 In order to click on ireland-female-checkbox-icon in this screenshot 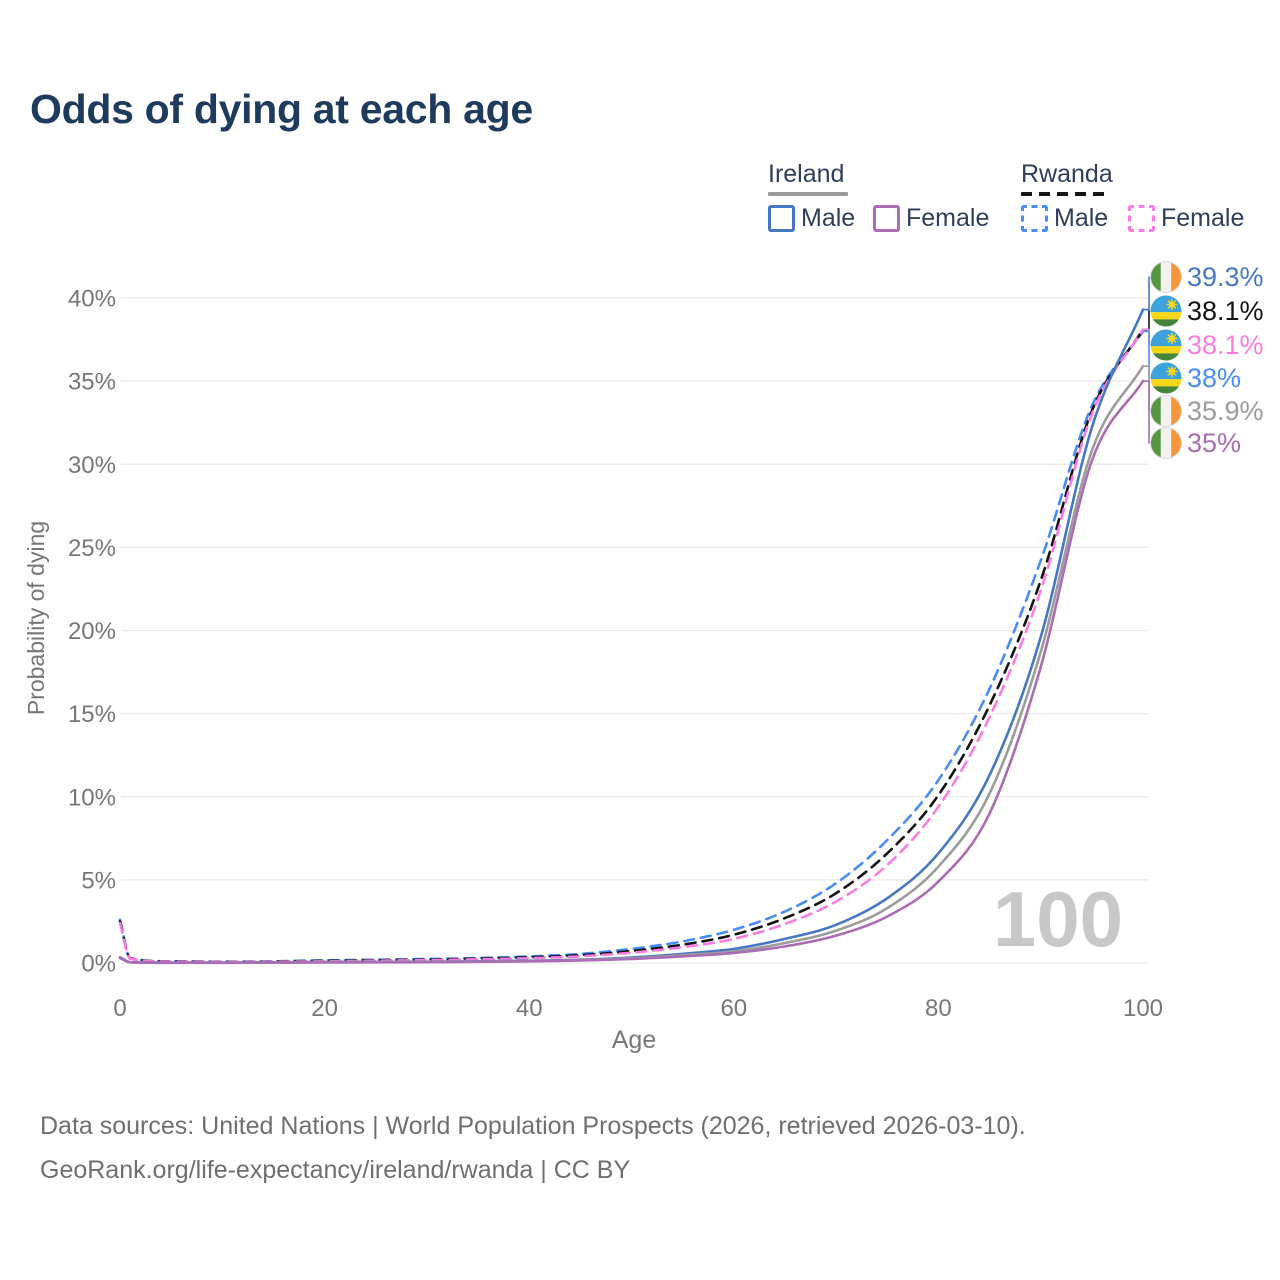, I will do `click(886, 218)`.